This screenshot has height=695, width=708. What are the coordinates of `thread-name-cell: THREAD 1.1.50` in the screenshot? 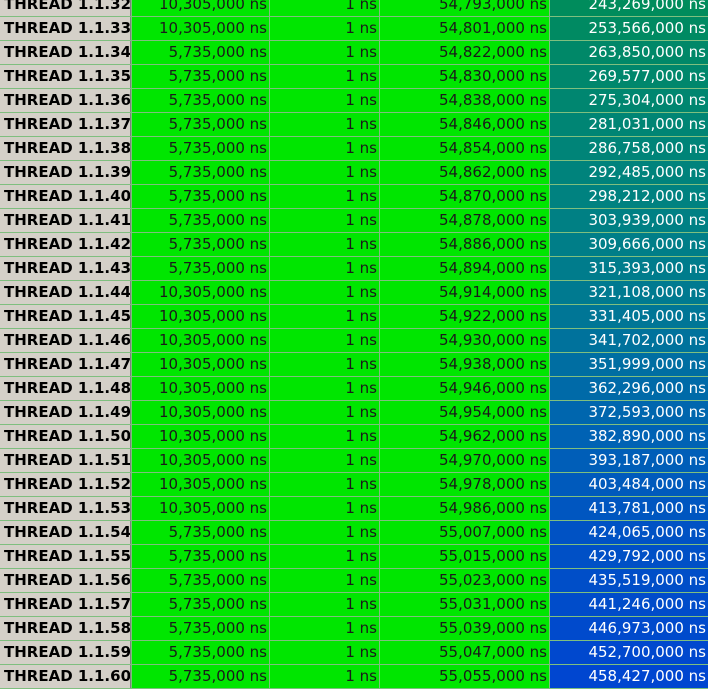 It's located at (65, 436).